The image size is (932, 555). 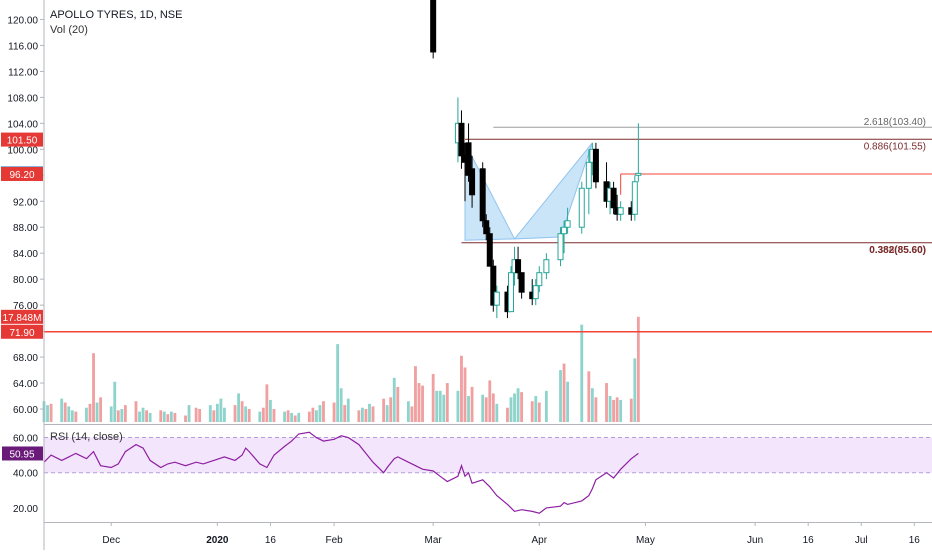 I want to click on price-tag: 17.848M, so click(x=22, y=318).